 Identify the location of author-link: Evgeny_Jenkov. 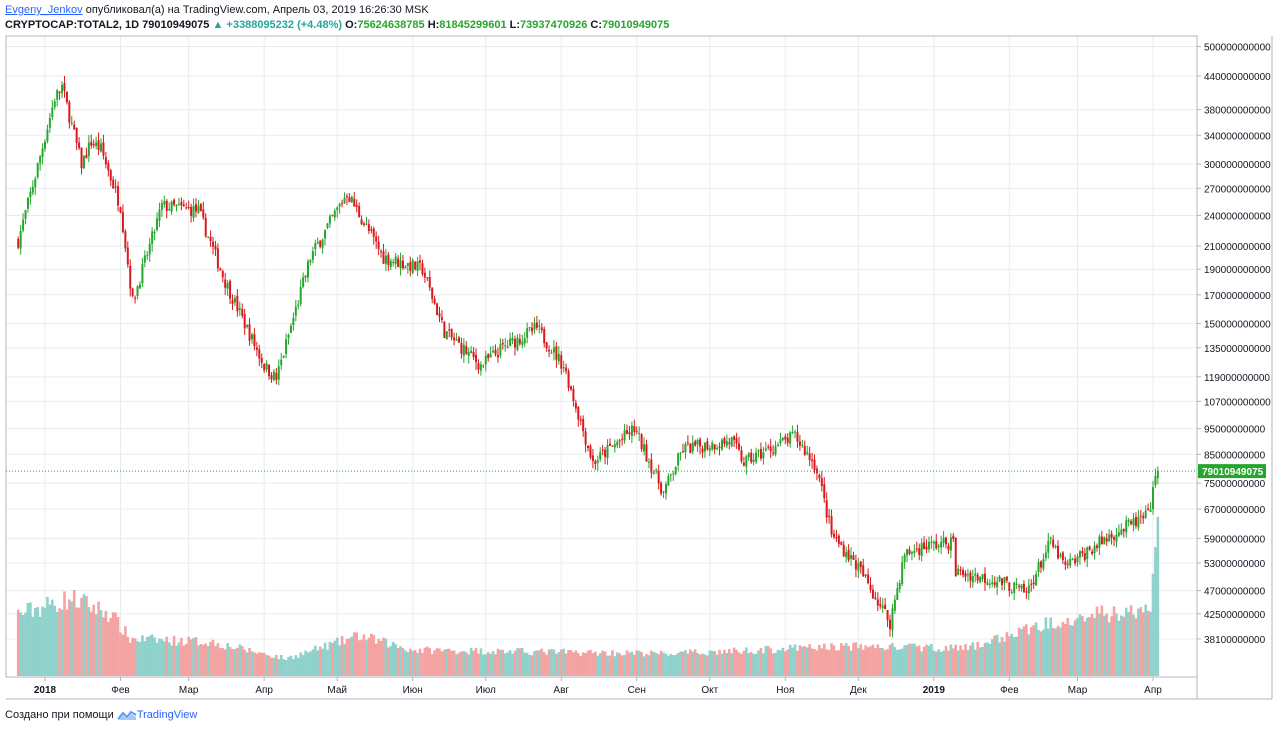
(44, 10).